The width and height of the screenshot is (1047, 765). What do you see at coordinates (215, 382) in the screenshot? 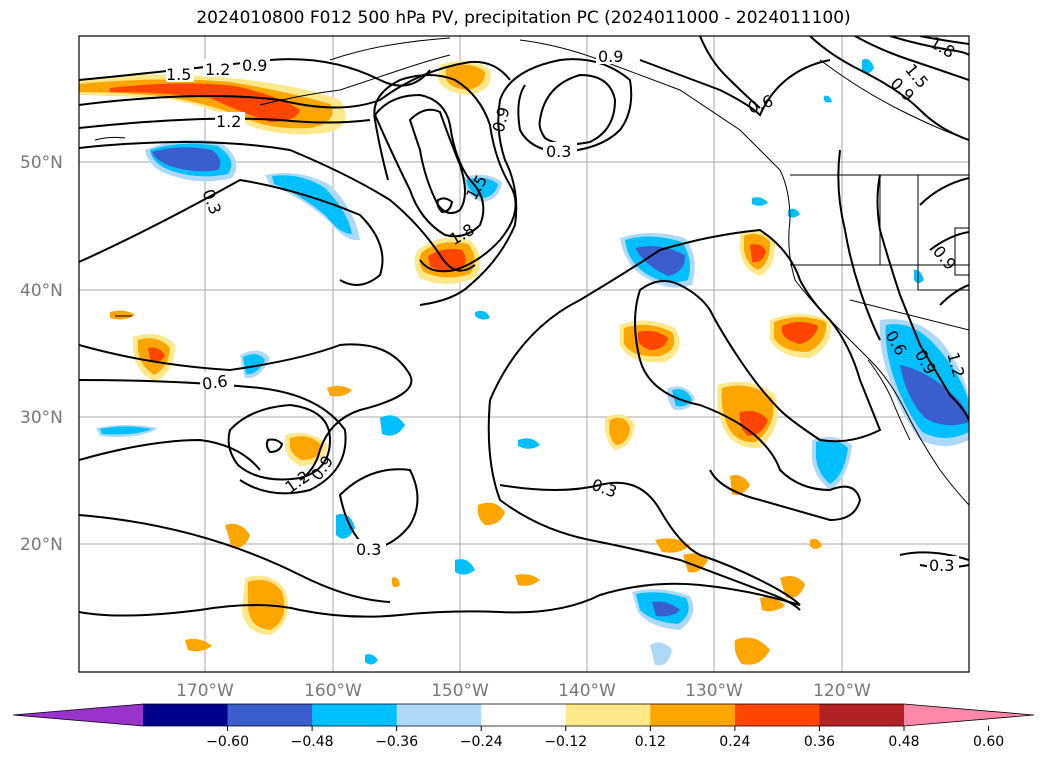
I see `contour-label: 0.6` at bounding box center [215, 382].